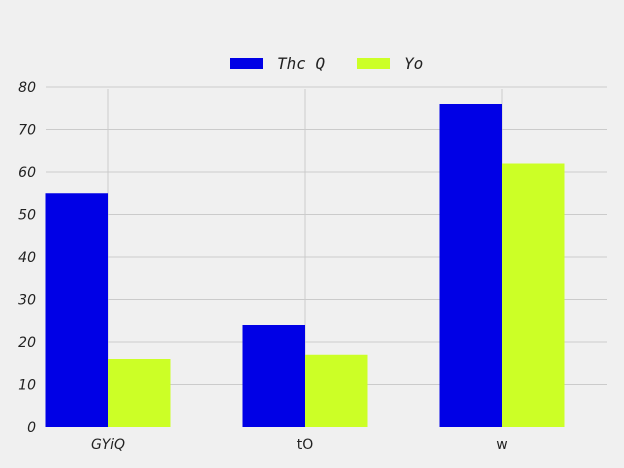 Image resolution: width=624 pixels, height=468 pixels. Describe the element at coordinates (139, 393) in the screenshot. I see `bar-yo-gyiq` at that location.